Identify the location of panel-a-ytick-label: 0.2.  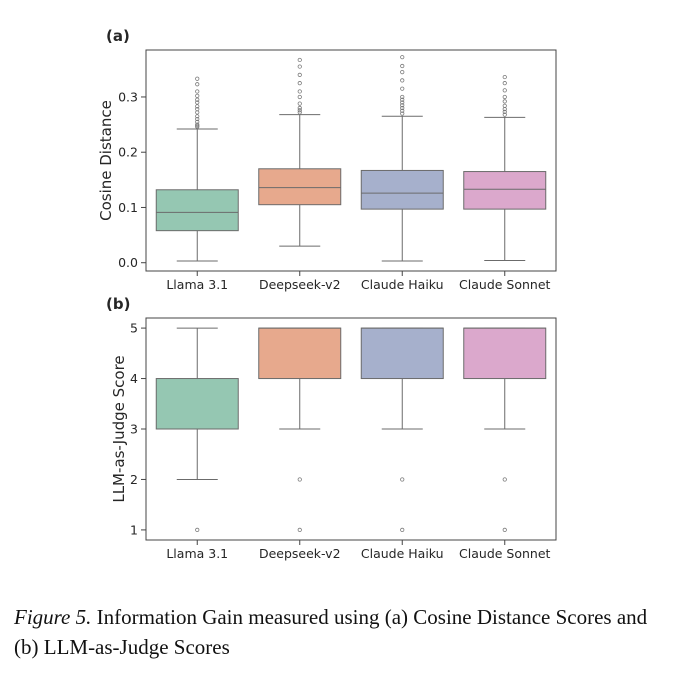
(128, 152).